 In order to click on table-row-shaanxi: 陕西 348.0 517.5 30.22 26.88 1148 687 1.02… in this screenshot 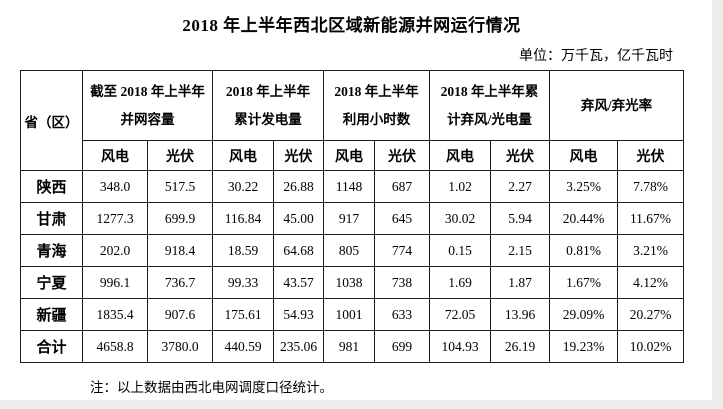, I will do `click(352, 186)`.